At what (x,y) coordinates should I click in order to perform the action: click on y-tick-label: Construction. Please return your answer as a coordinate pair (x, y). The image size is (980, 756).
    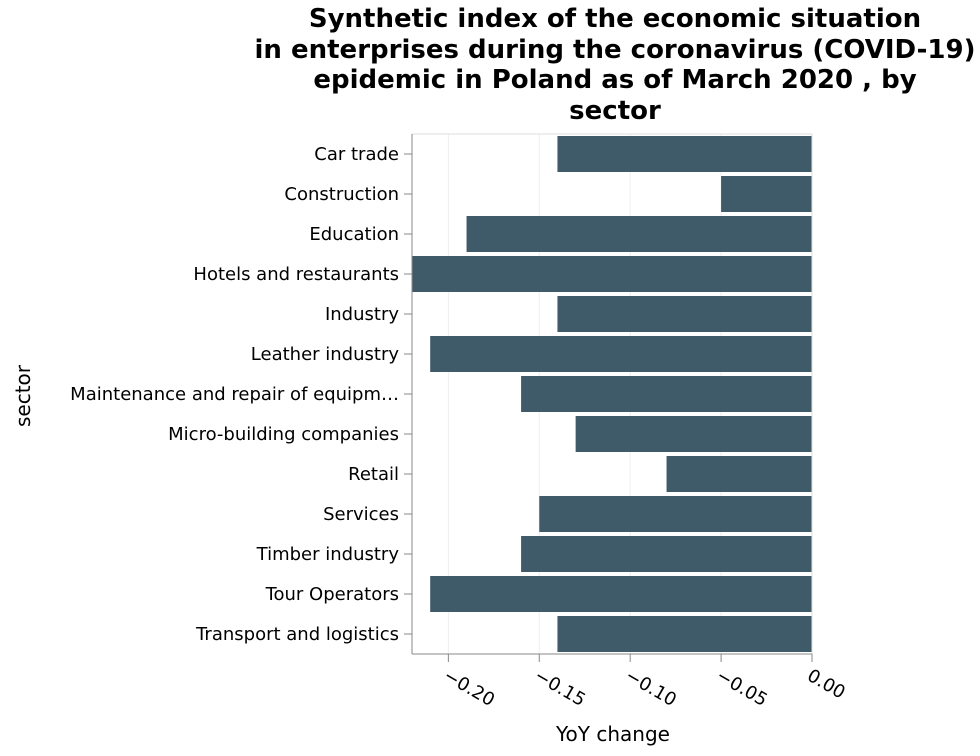
    Looking at the image, I should click on (341, 194).